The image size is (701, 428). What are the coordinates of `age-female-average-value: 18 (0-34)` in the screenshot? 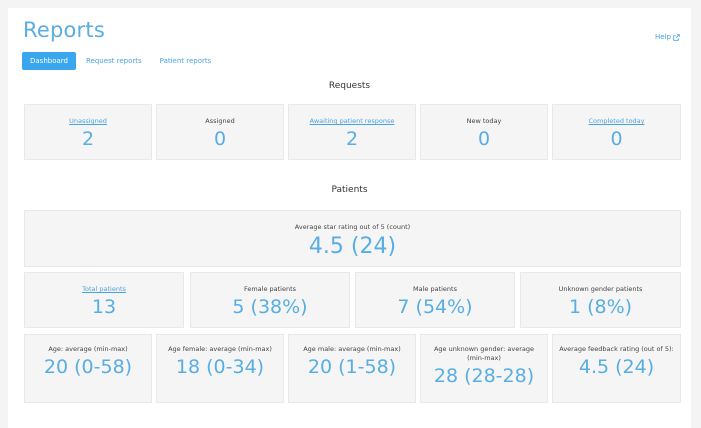 It's located at (220, 367).